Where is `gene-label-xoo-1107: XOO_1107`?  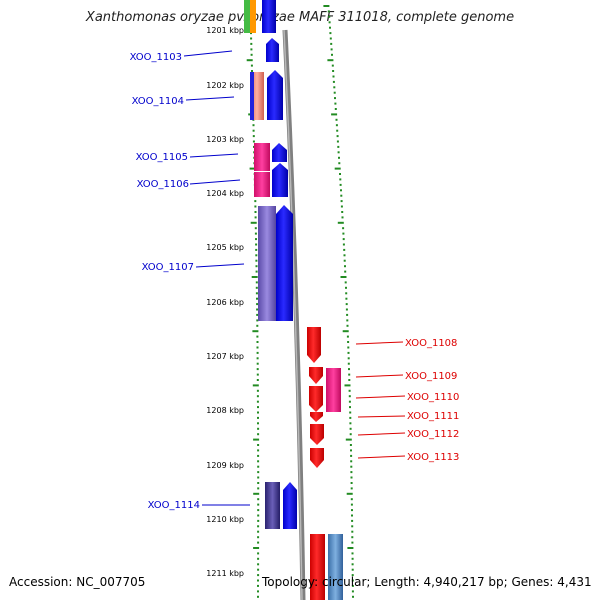
gene-label-xoo-1107: XOO_1107 is located at coordinates (168, 267).